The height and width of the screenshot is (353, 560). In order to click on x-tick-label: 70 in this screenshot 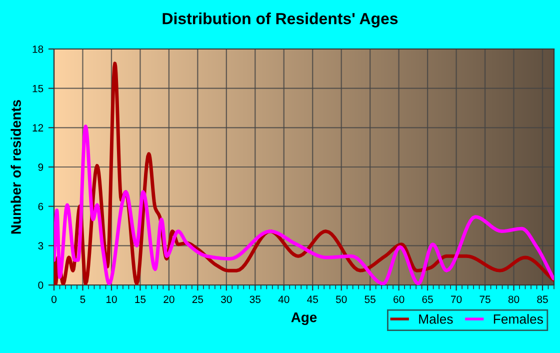, I will do `click(456, 300)`.